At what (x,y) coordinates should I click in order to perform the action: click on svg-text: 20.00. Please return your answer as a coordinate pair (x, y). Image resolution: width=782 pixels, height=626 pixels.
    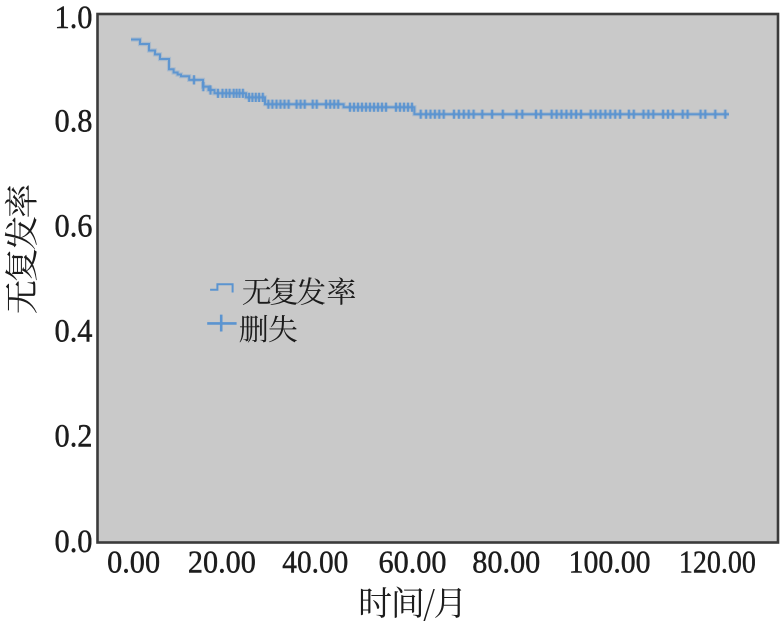
    Looking at the image, I should click on (222, 562).